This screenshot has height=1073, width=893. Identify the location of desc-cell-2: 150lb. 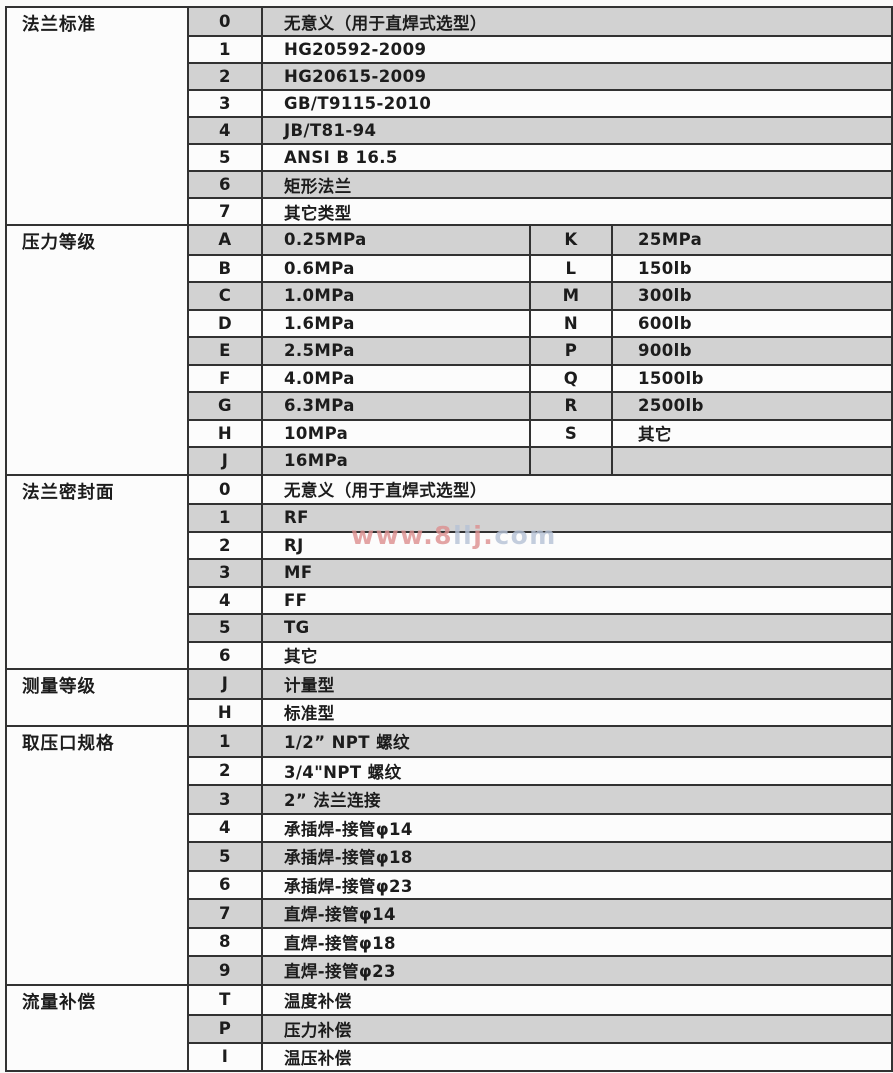
(752, 267).